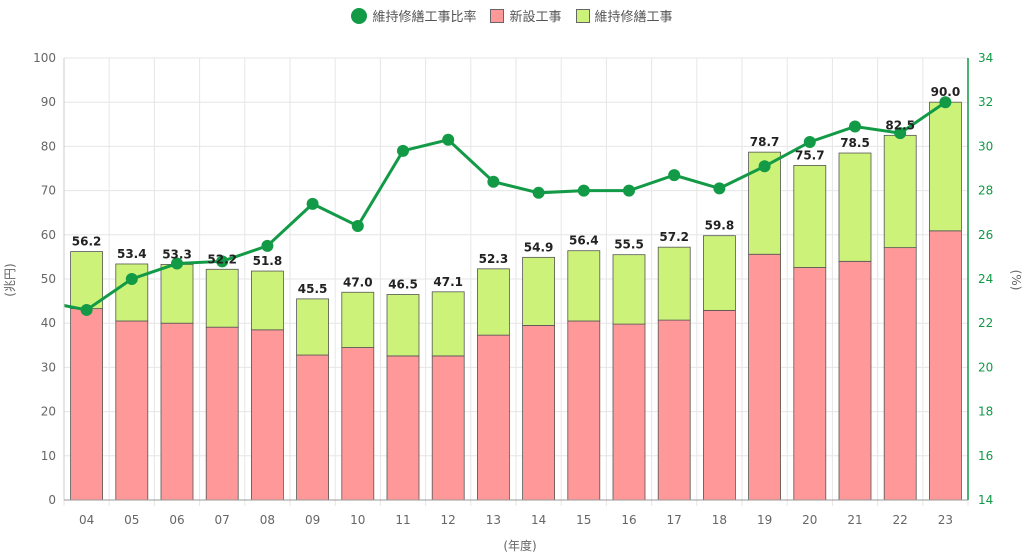 The height and width of the screenshot is (558, 1024). What do you see at coordinates (538, 520) in the screenshot?
I see `x-tick-label: 14` at bounding box center [538, 520].